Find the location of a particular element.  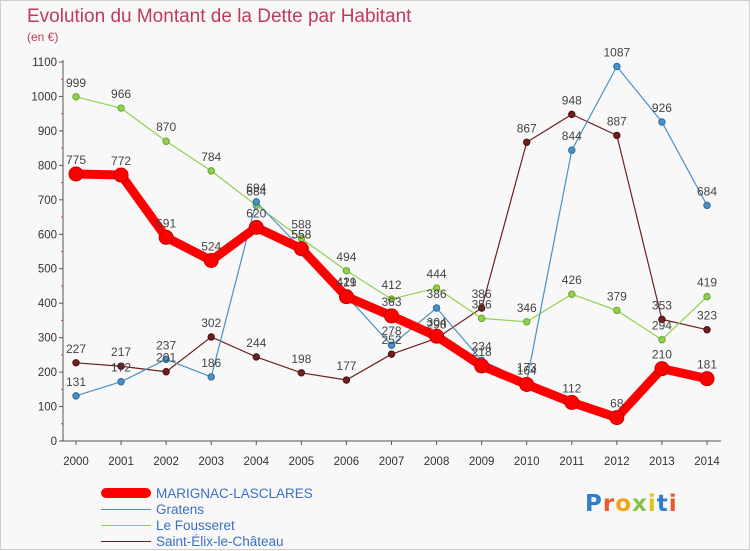

x-tick-label: 2014 is located at coordinates (707, 462).